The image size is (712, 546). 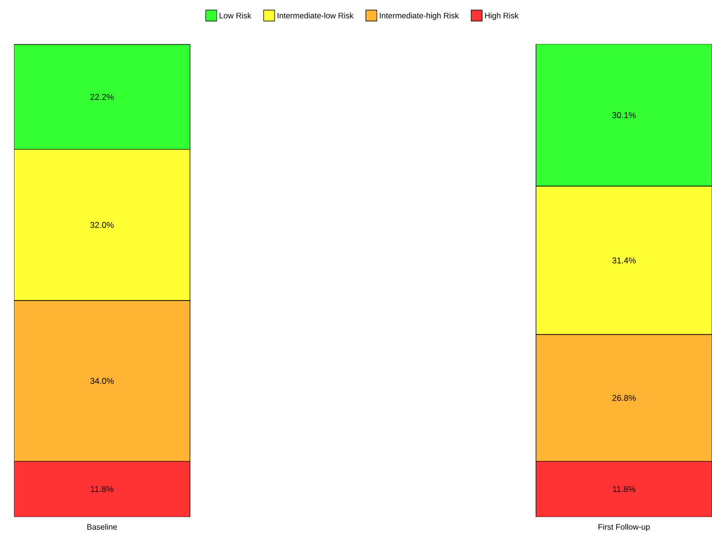 I want to click on data-label: 32.0%, so click(x=102, y=225).